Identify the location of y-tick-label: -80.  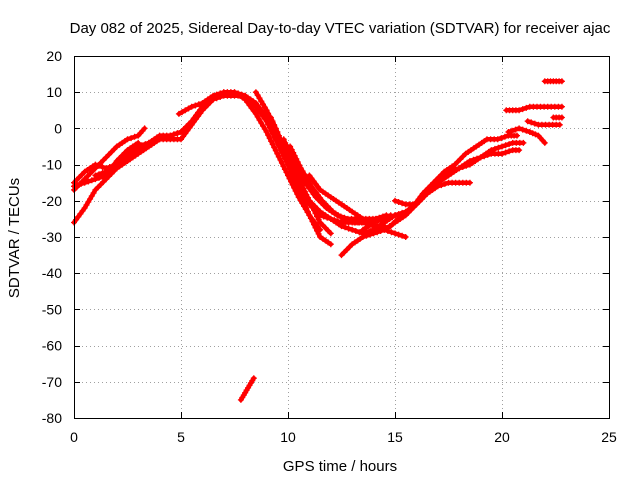
(52, 418).